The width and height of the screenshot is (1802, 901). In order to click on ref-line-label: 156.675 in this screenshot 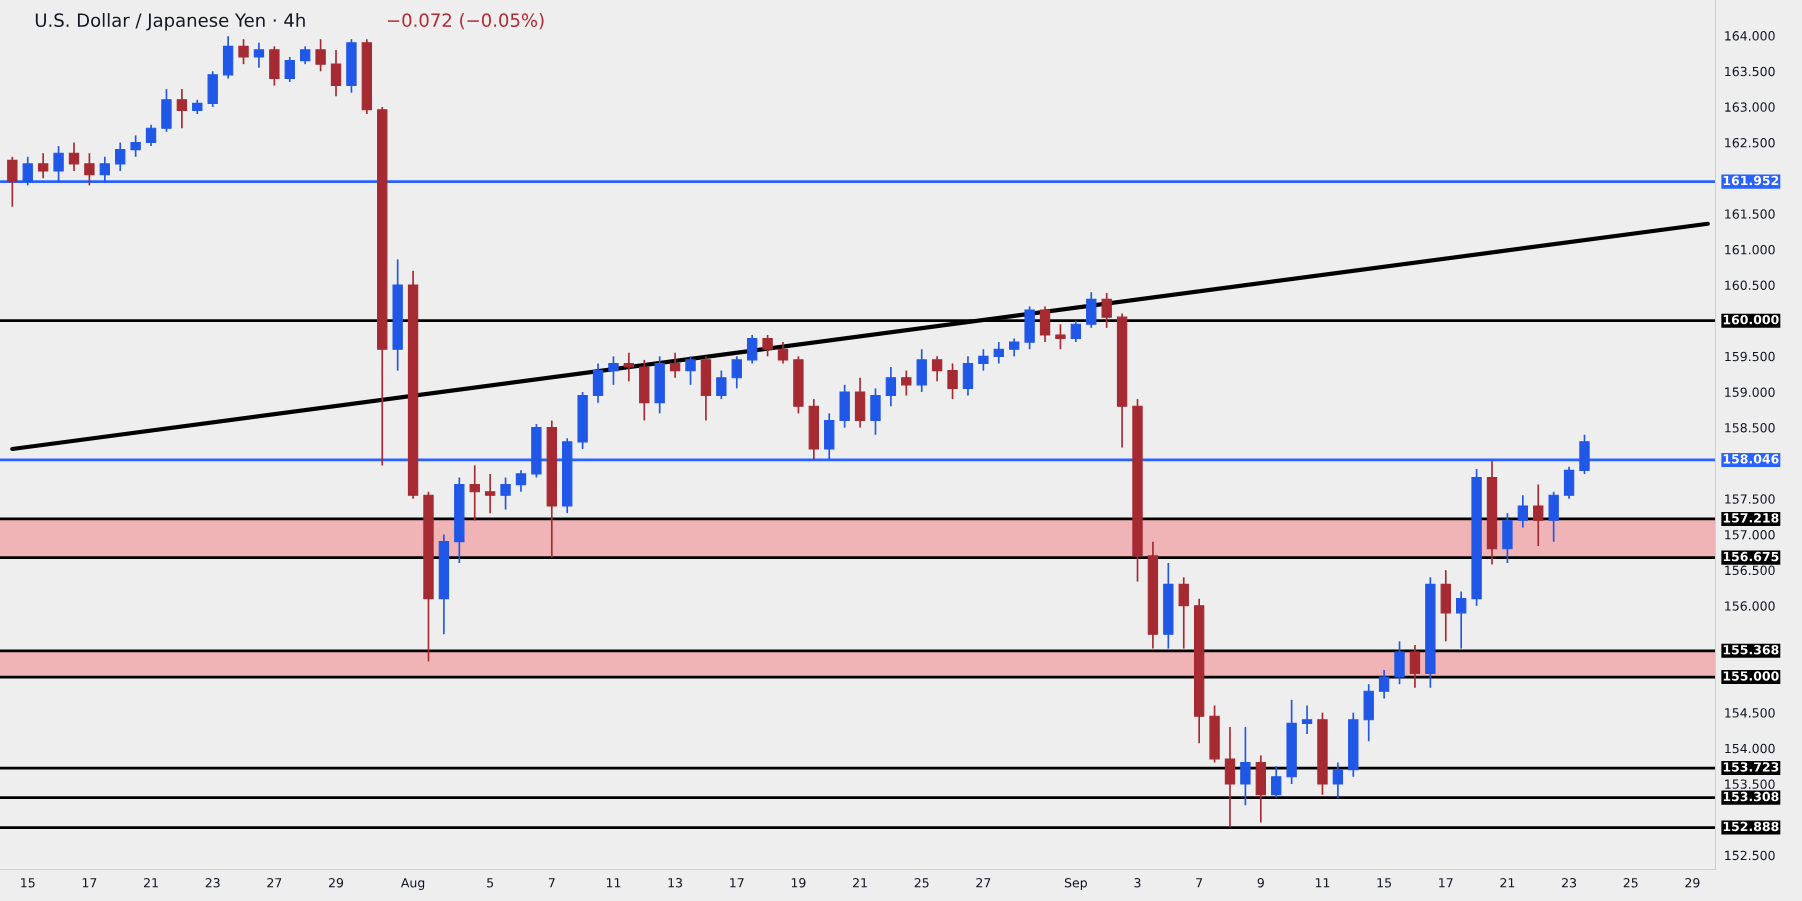, I will do `click(1751, 556)`.